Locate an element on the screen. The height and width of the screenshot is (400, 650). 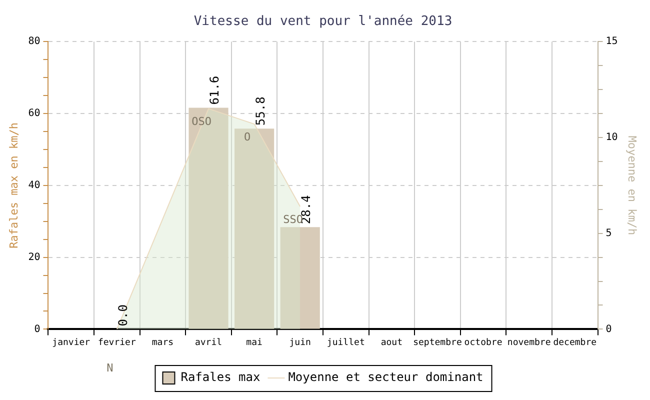
legend-label: Moyenne et secteur dominant is located at coordinates (386, 377).